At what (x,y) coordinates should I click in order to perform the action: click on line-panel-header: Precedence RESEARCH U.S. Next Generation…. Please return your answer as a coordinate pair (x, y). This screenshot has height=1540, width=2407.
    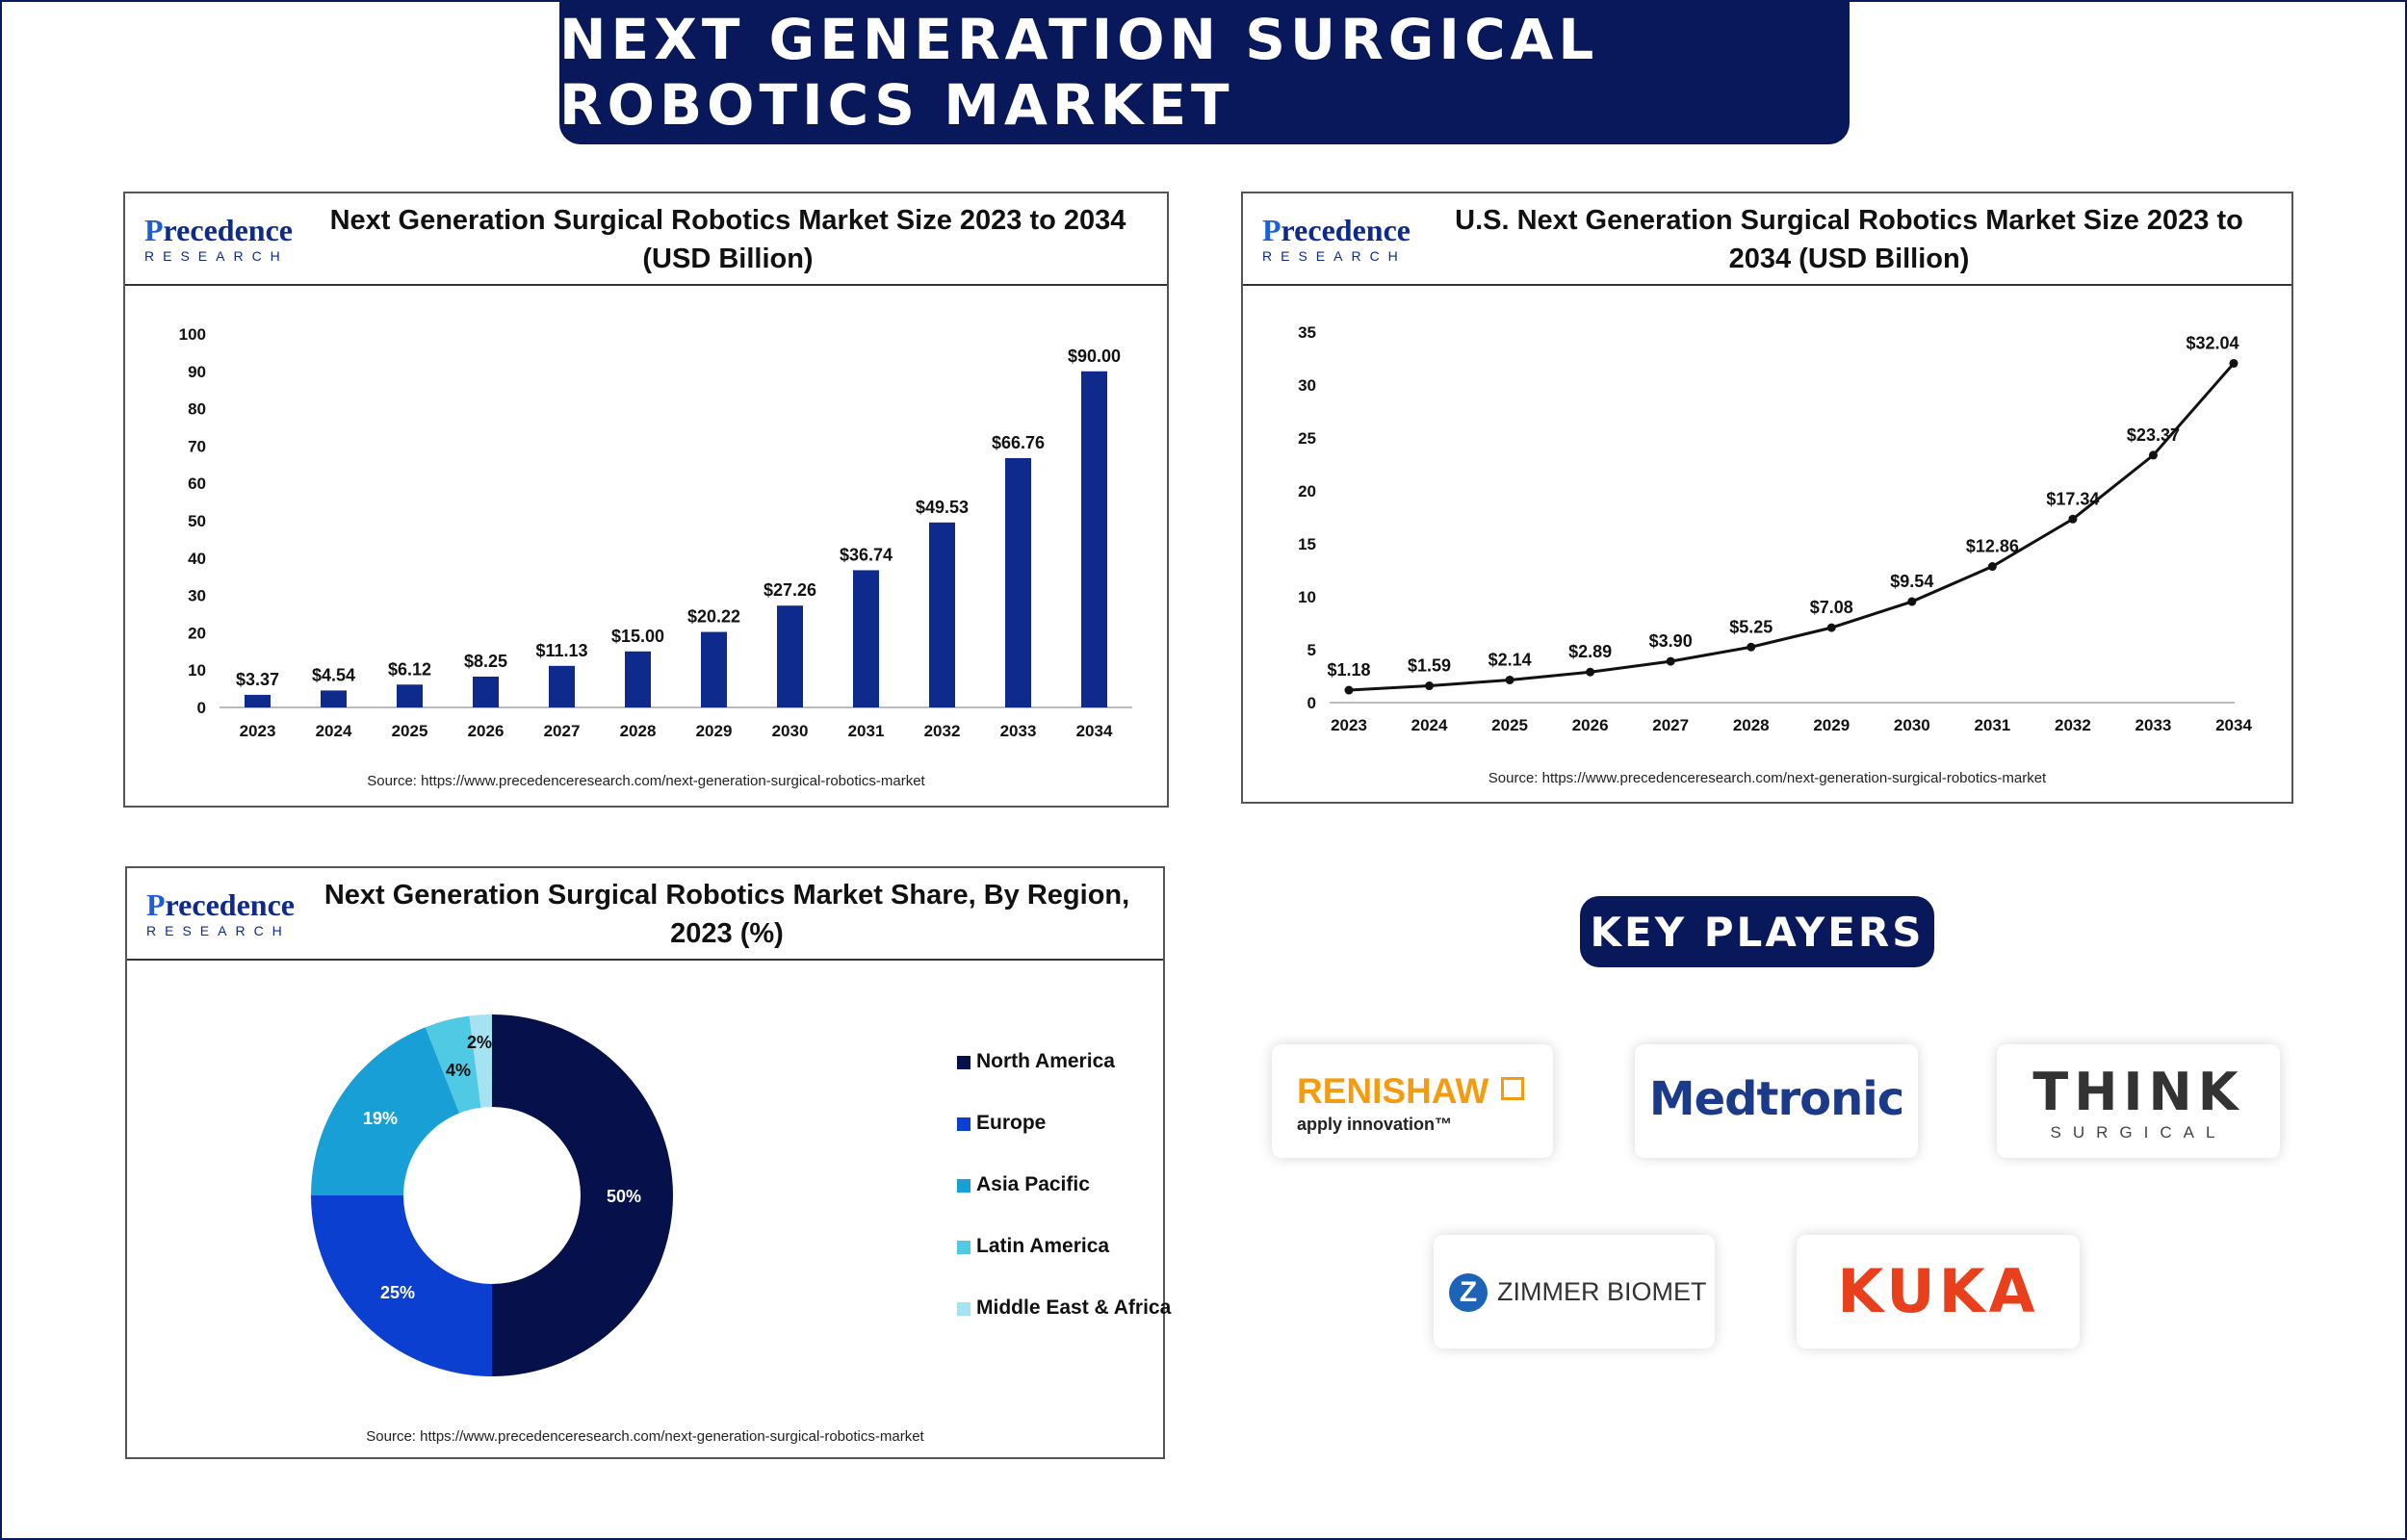
    Looking at the image, I should click on (1767, 239).